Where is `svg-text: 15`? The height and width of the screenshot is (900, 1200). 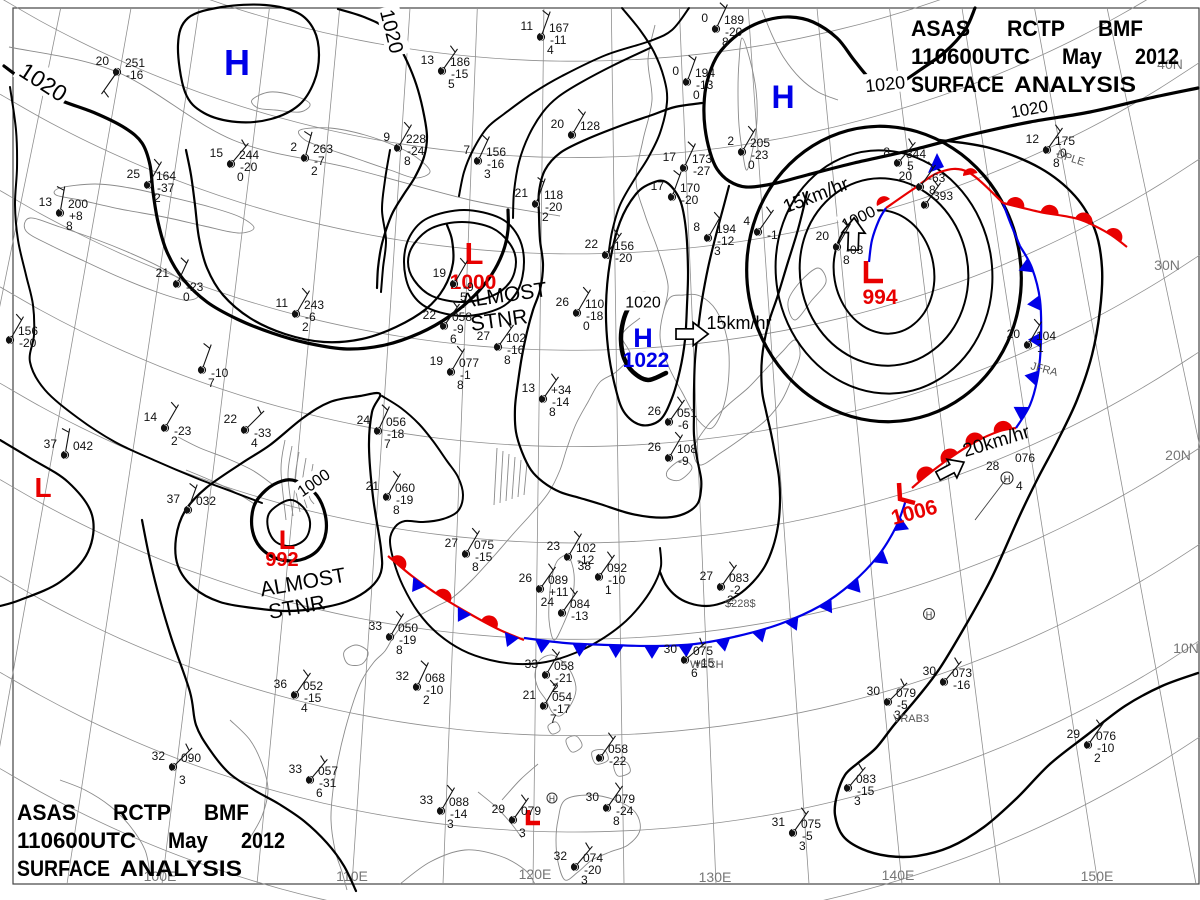
svg-text: 15 is located at coordinates (217, 153).